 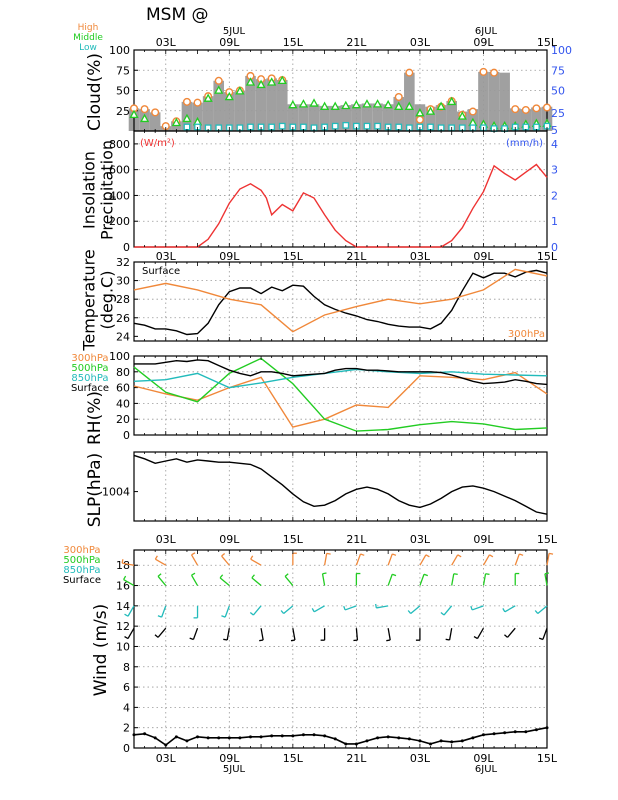 I want to click on temp-ytick-label: 30, so click(x=123, y=281).